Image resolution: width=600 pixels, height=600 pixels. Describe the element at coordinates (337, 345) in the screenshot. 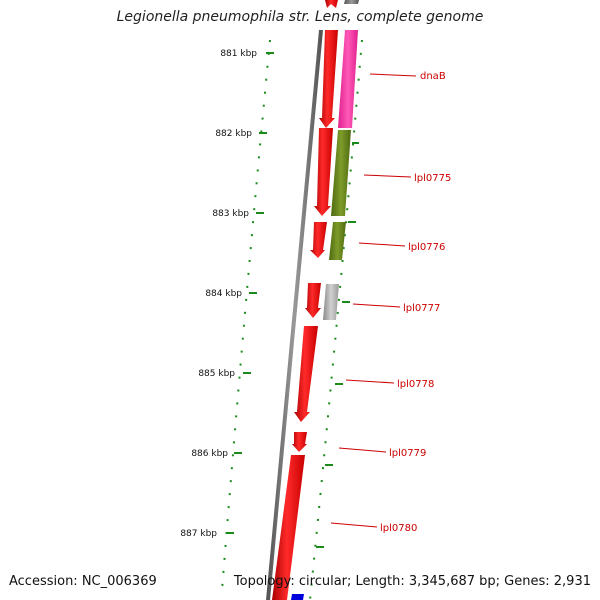

I see `gene-track-ticks` at that location.